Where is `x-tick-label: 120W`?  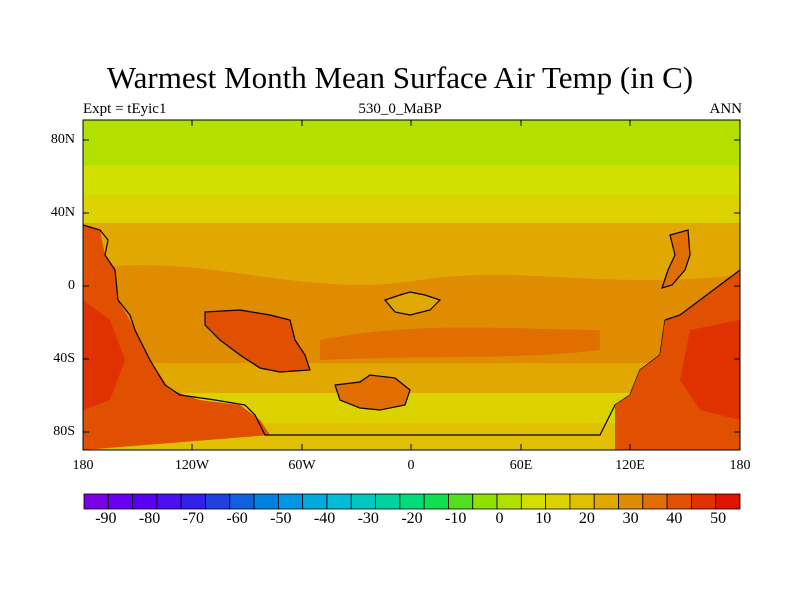
x-tick-label: 120W is located at coordinates (192, 465).